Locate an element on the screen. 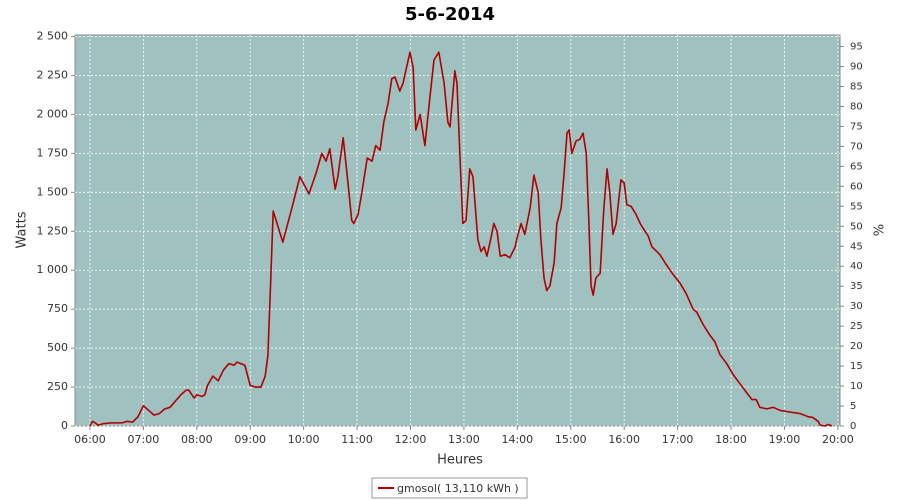  y2-axis-label: % is located at coordinates (880, 230).